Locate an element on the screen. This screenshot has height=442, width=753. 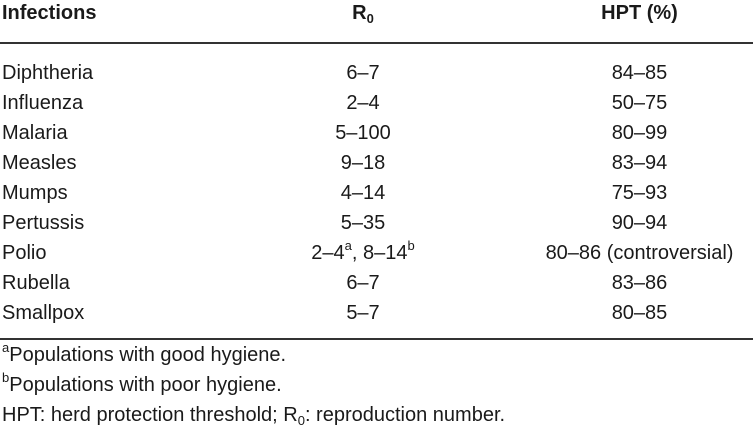
footnote-b-marker: b is located at coordinates (6, 377).